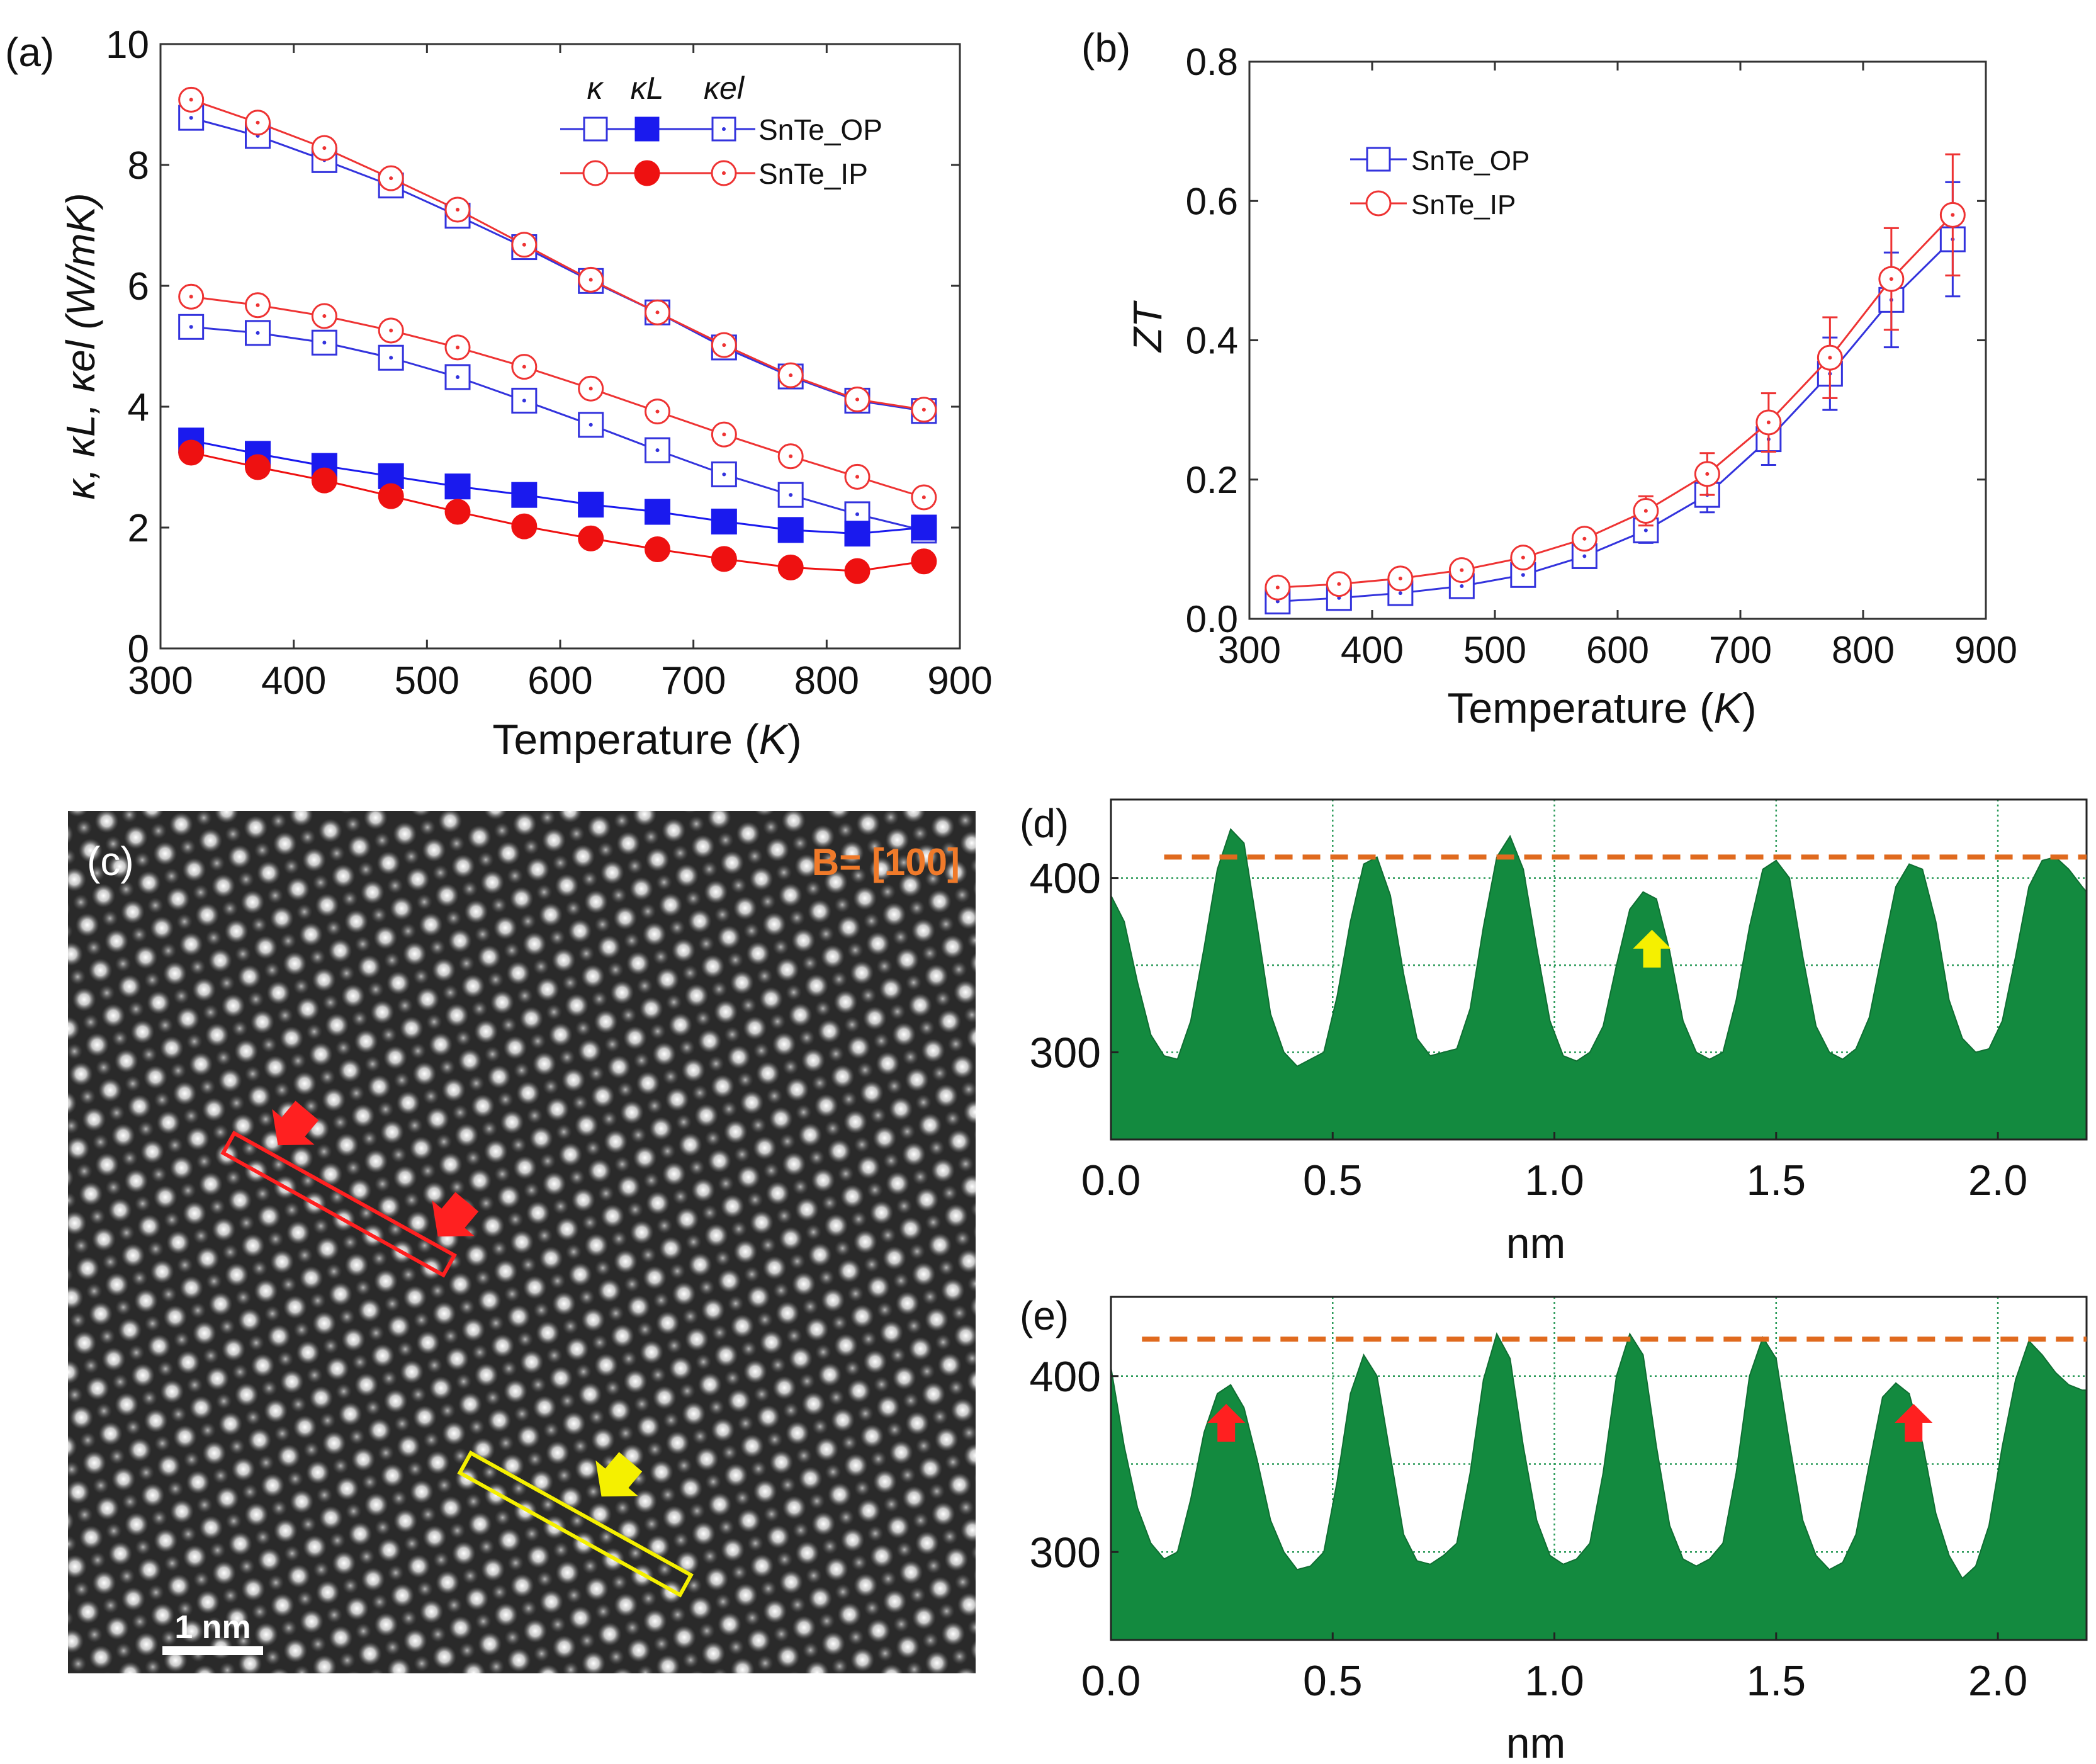 The width and height of the screenshot is (2096, 1764). Describe the element at coordinates (1618, 650) in the screenshot. I see `b-x-tick-label-3: 600` at that location.